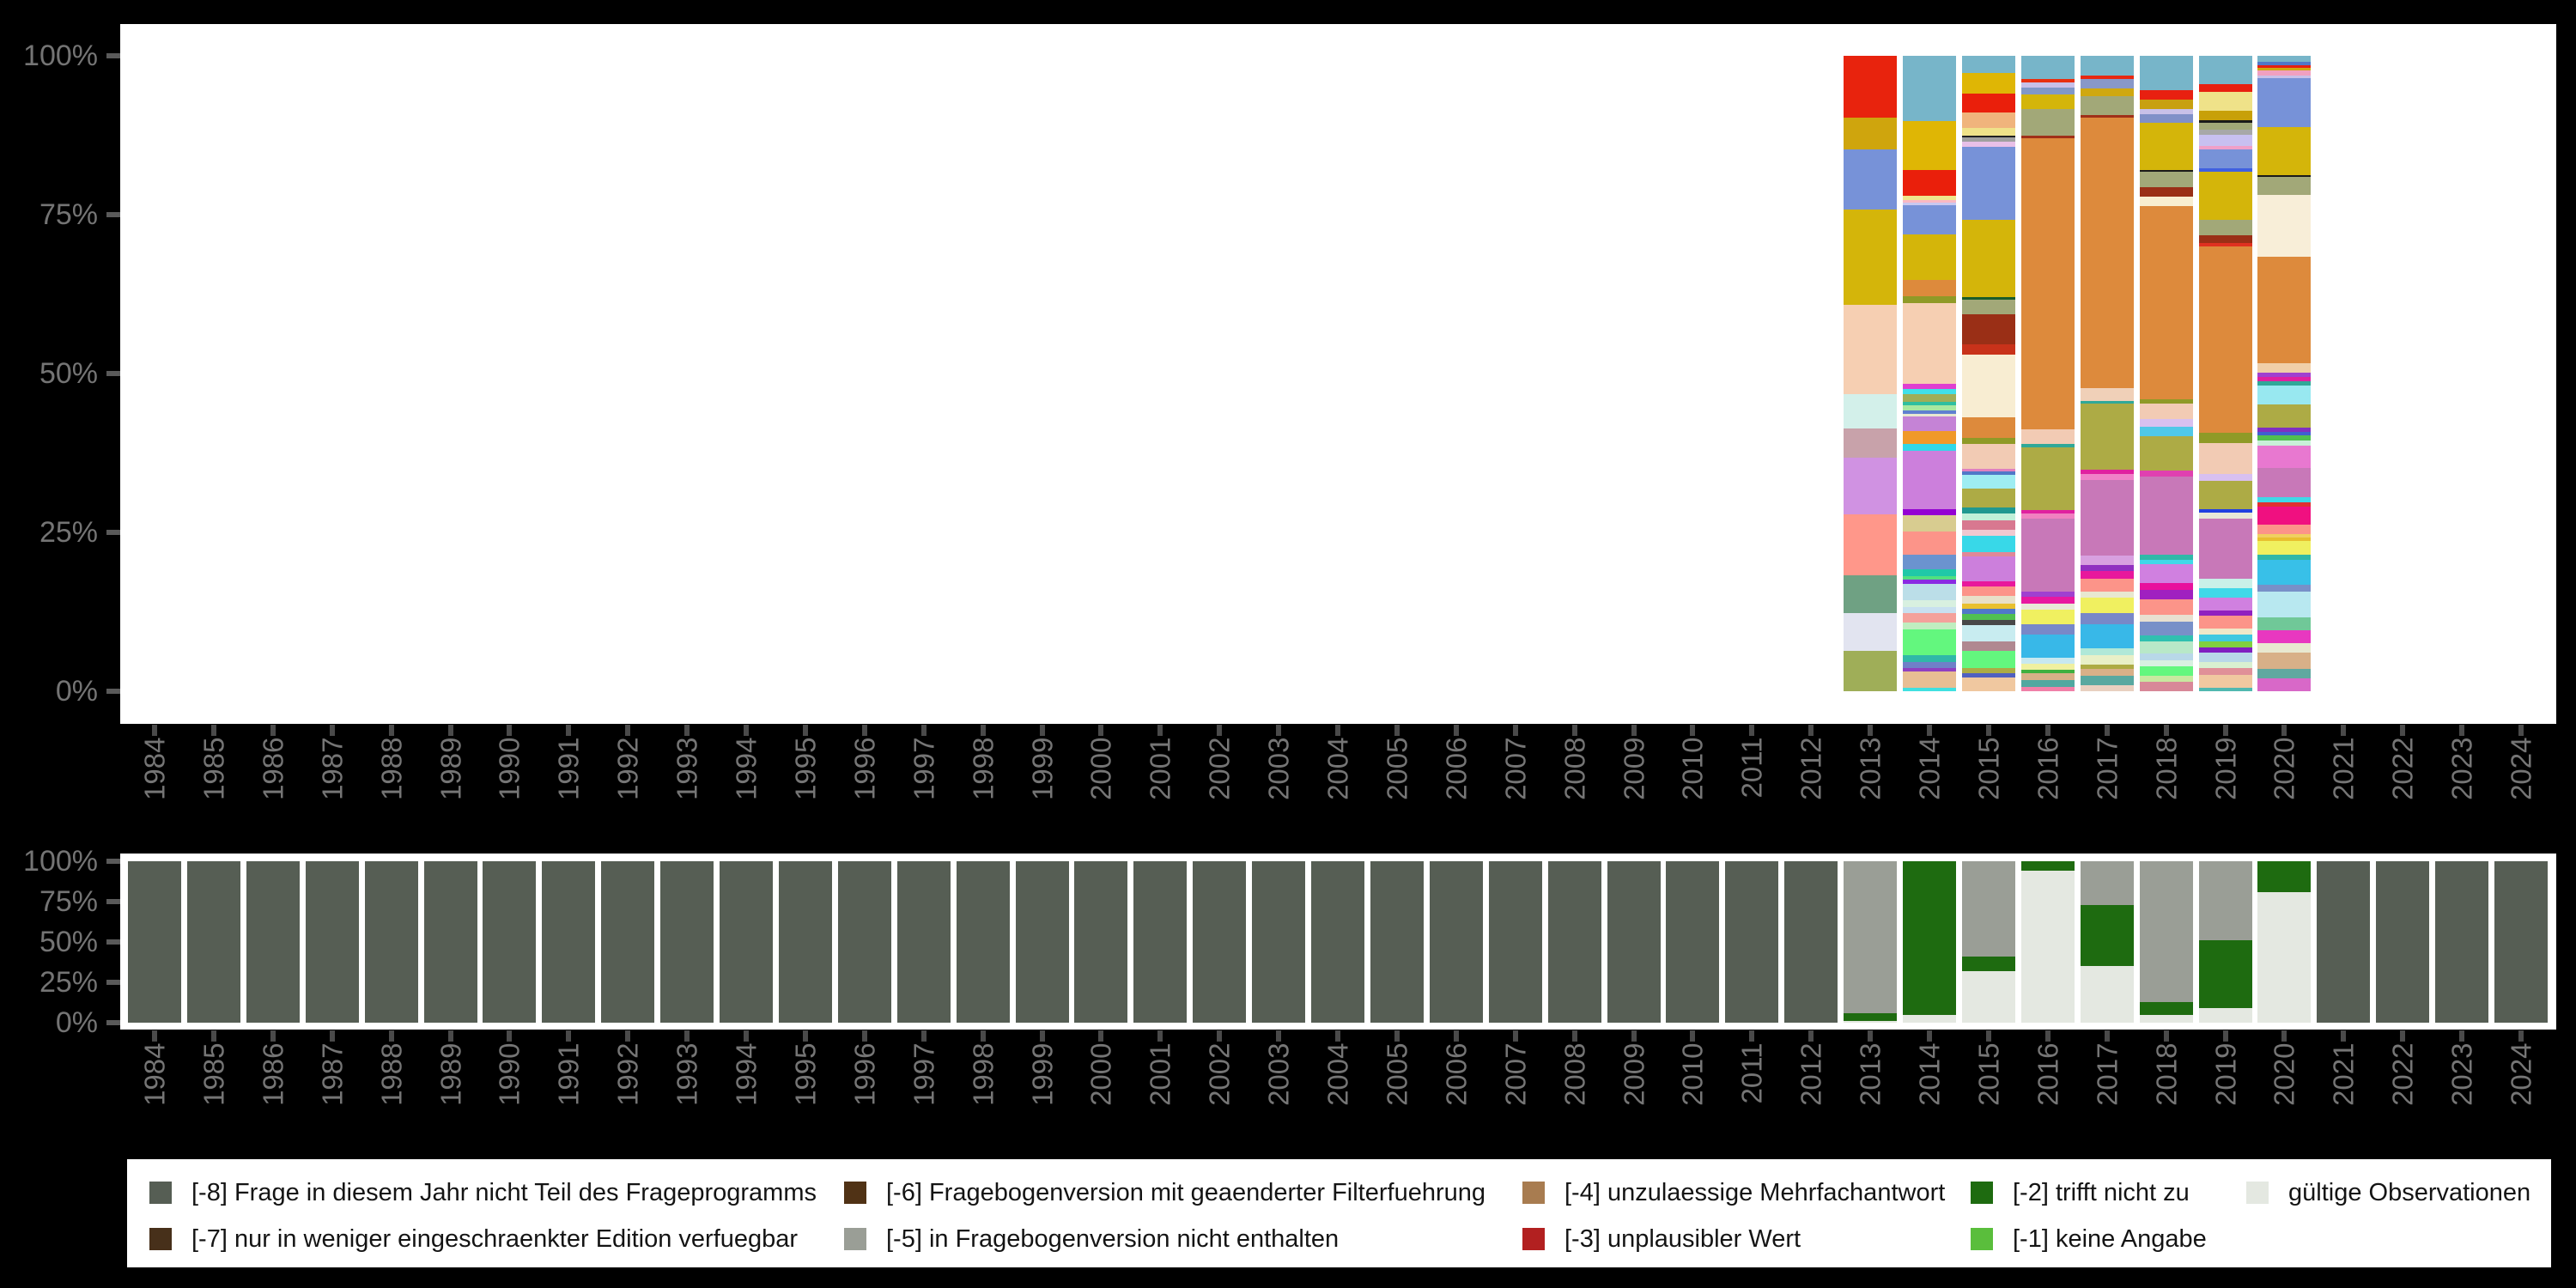 This screenshot has height=1288, width=2576. I want to click on bottom-x-axis-label-2017: 2017, so click(2107, 1074).